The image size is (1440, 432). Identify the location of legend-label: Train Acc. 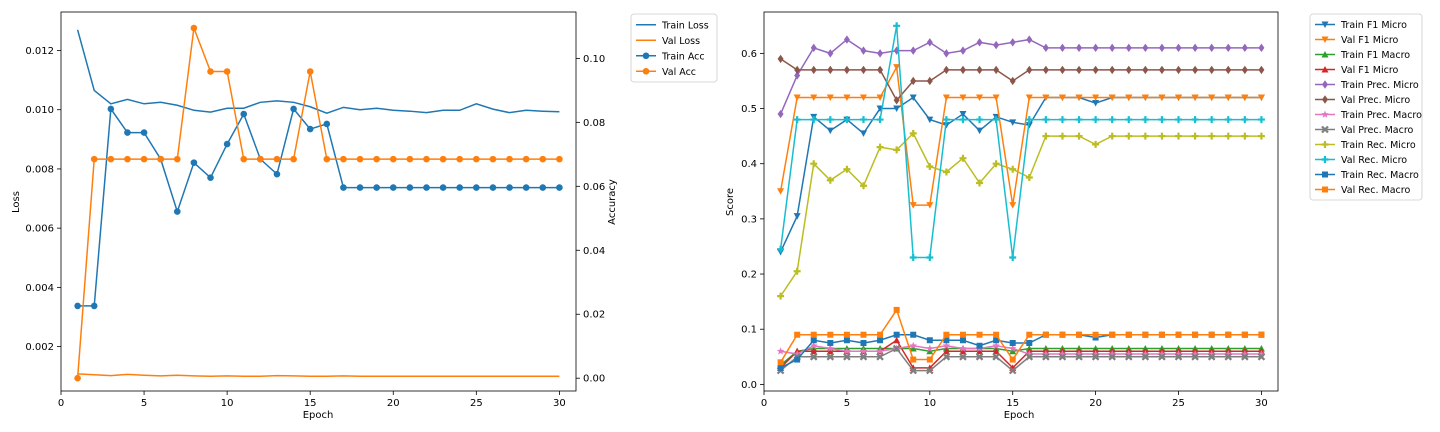
(683, 56).